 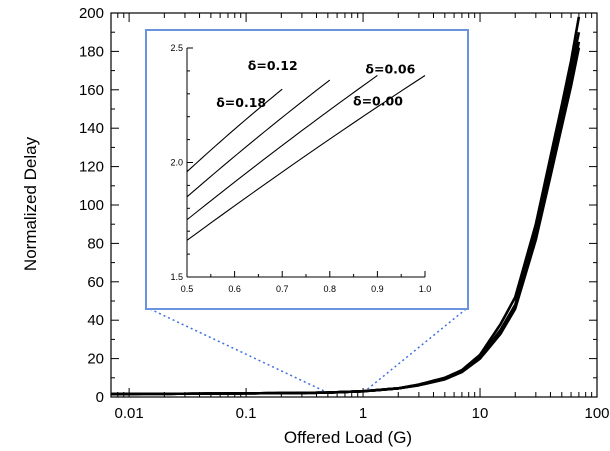 I want to click on inset-x-tick-label: 0.6, so click(x=234, y=289).